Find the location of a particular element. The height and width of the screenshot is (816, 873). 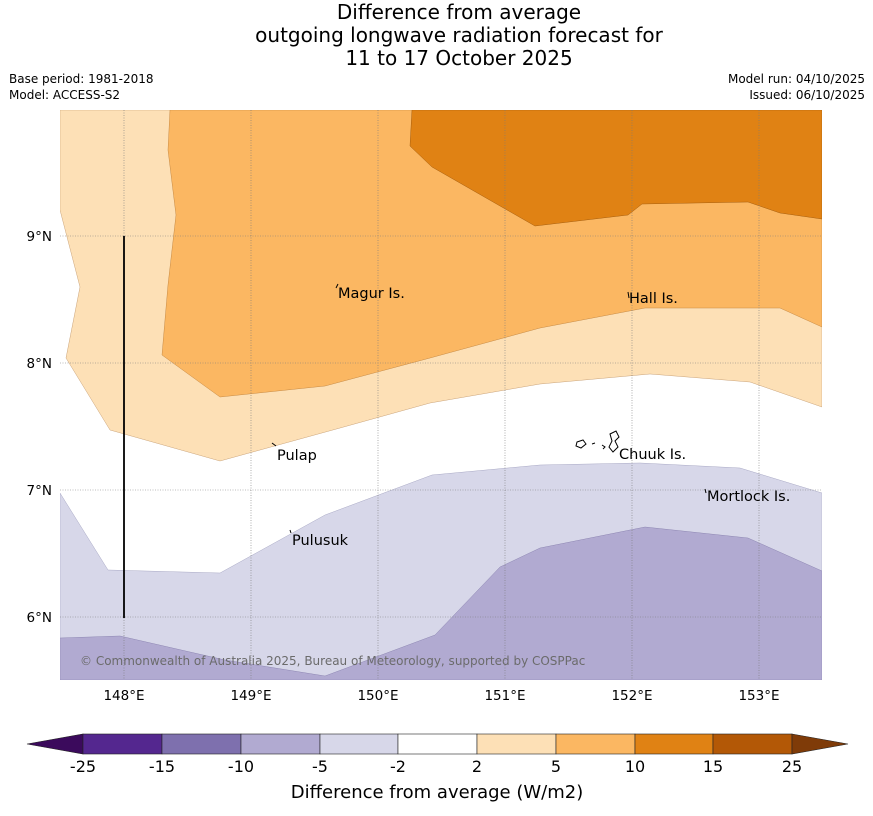

cb-tick-neg25: -25 is located at coordinates (83, 766).